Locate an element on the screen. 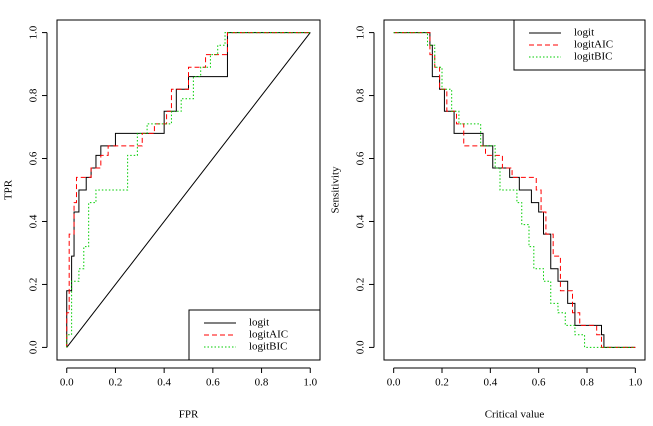 Image resolution: width=653 pixels, height=426 pixels. y-axis-title: TPR is located at coordinates (9, 189).